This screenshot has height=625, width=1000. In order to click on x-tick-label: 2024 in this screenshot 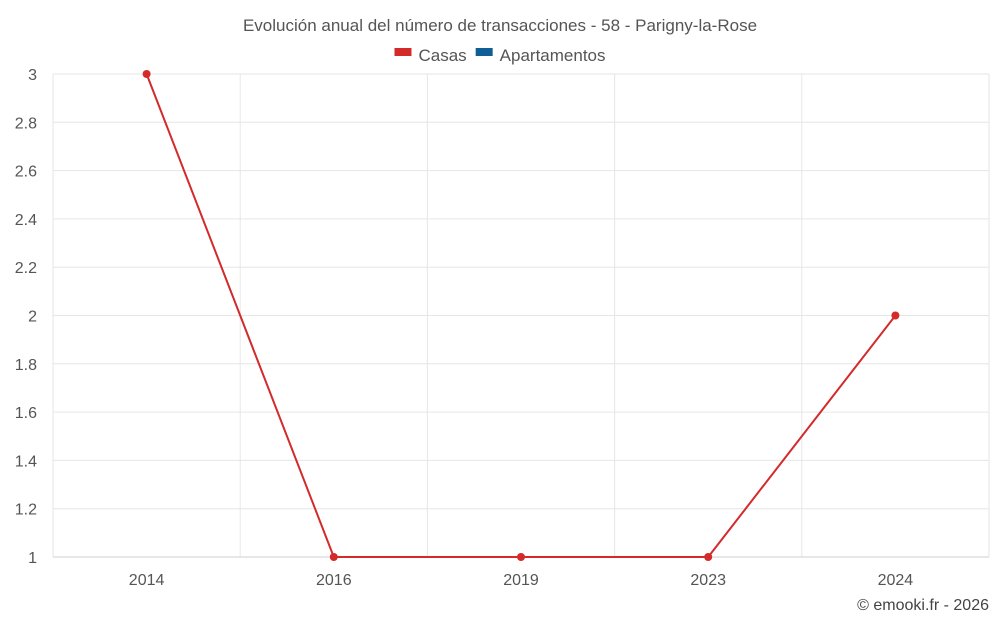, I will do `click(896, 580)`.